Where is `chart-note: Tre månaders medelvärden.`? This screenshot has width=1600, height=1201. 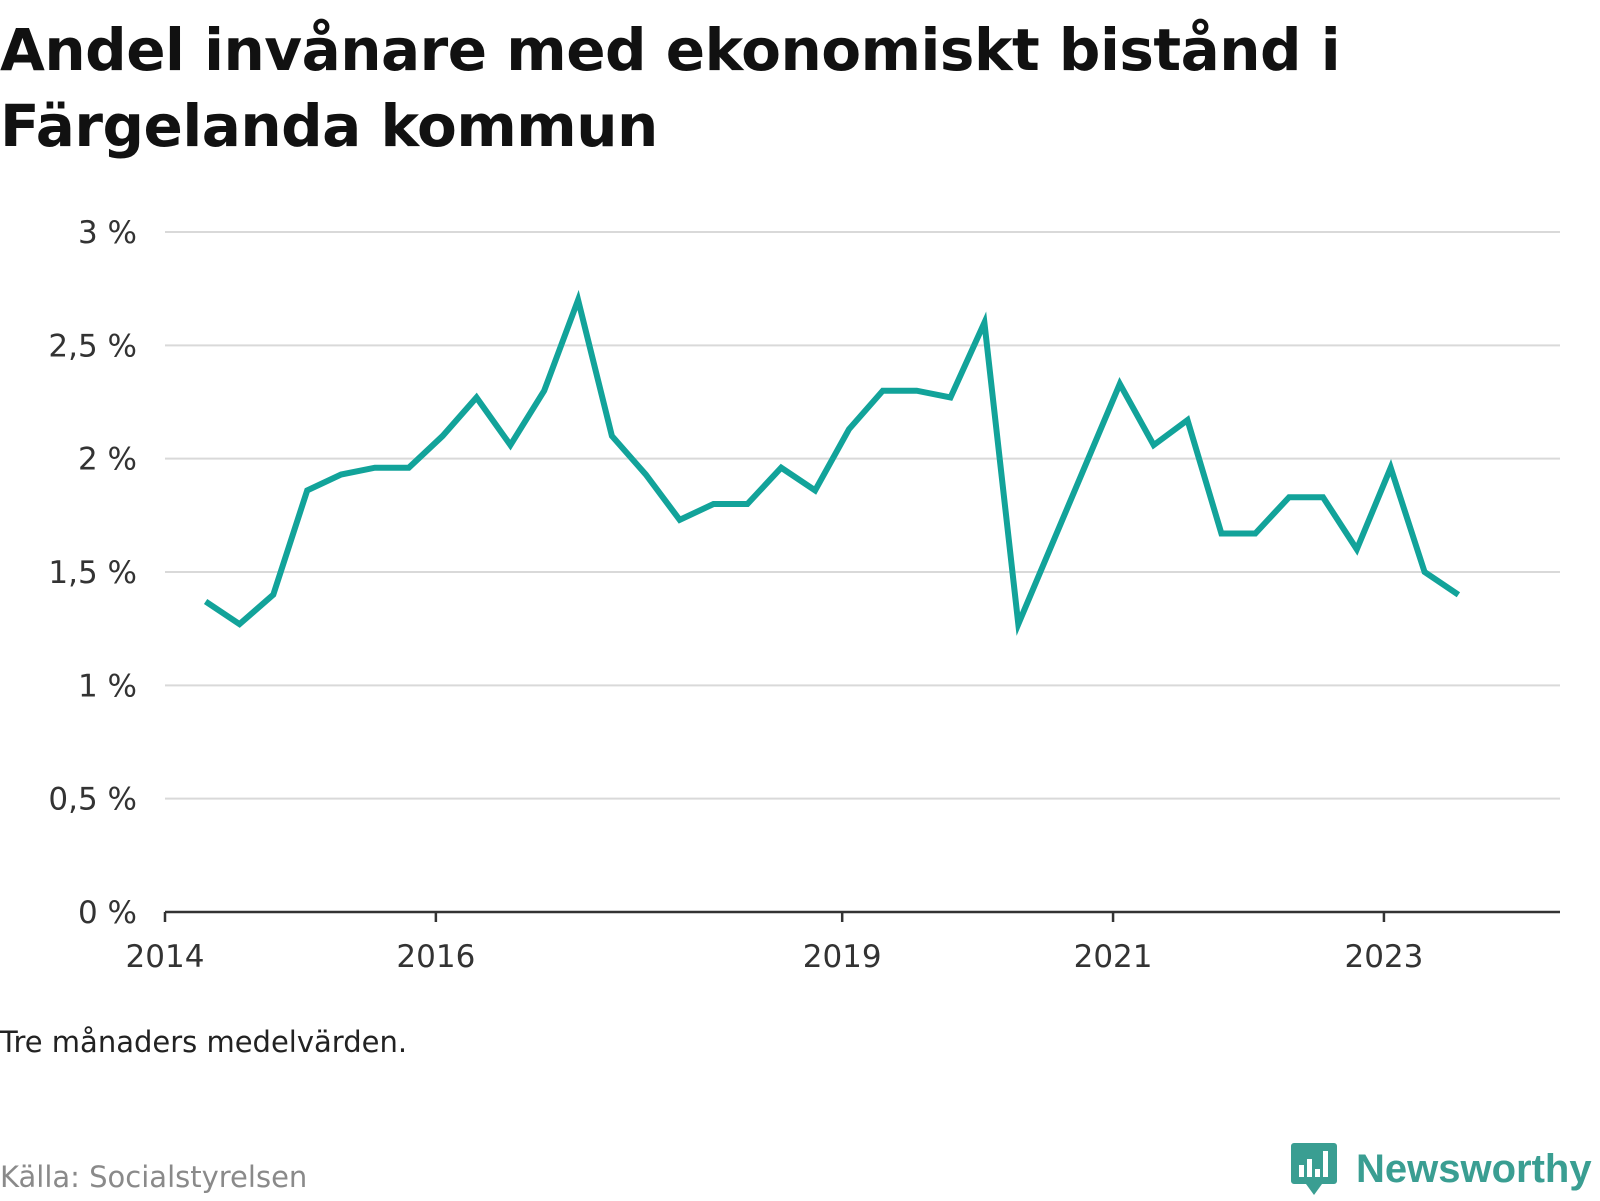
chart-note: Tre månaders medelvärden. is located at coordinates (204, 1042).